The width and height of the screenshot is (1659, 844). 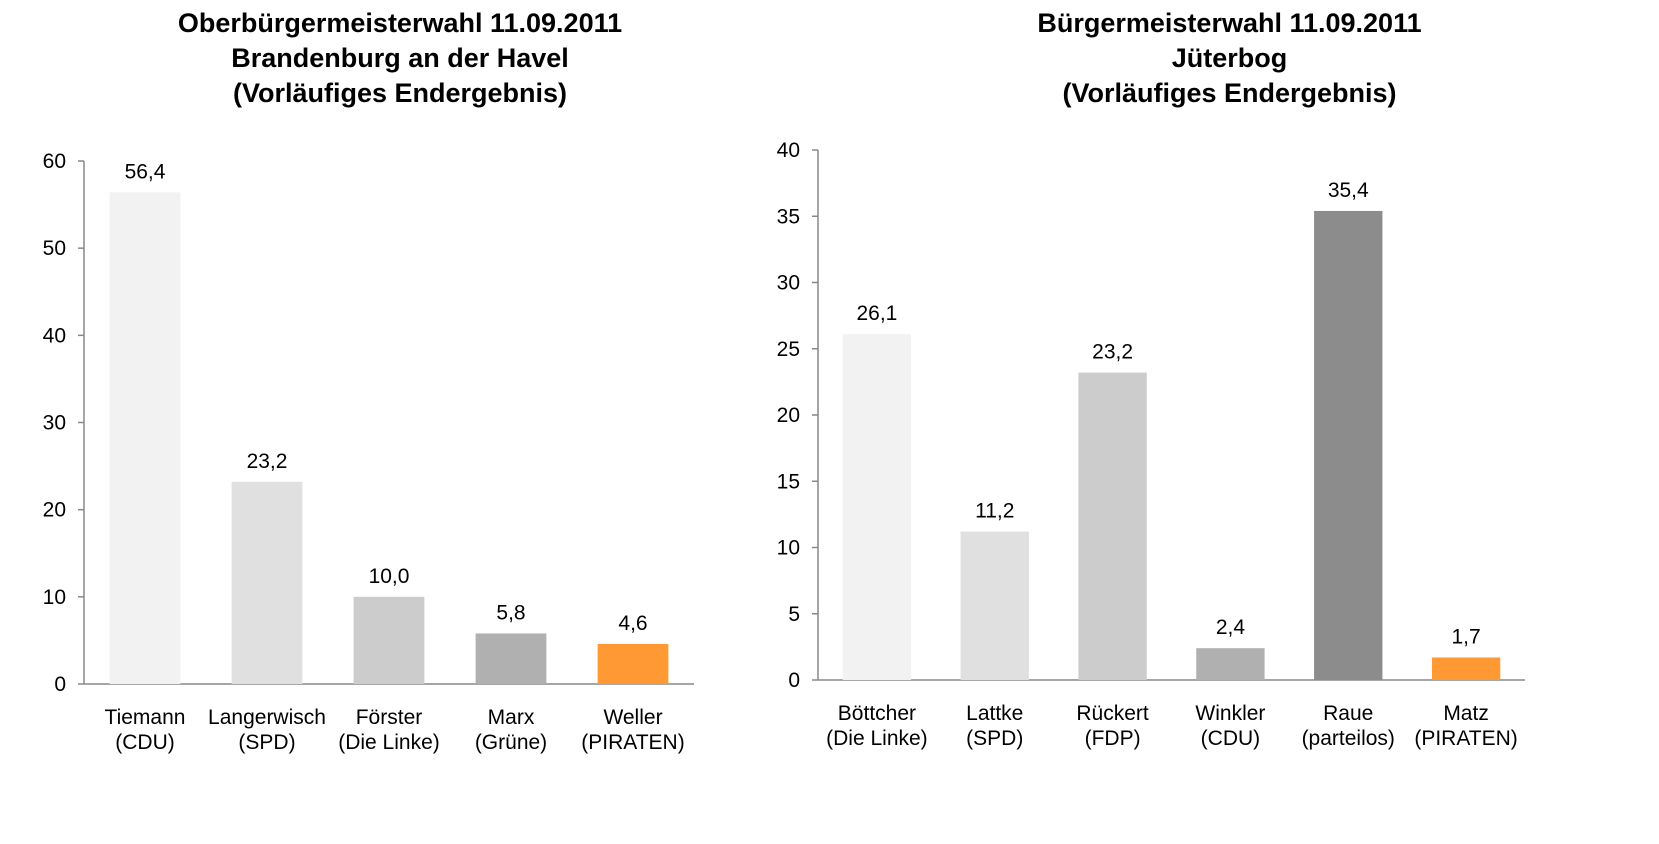 I want to click on data-label: 11,2, so click(x=994, y=511).